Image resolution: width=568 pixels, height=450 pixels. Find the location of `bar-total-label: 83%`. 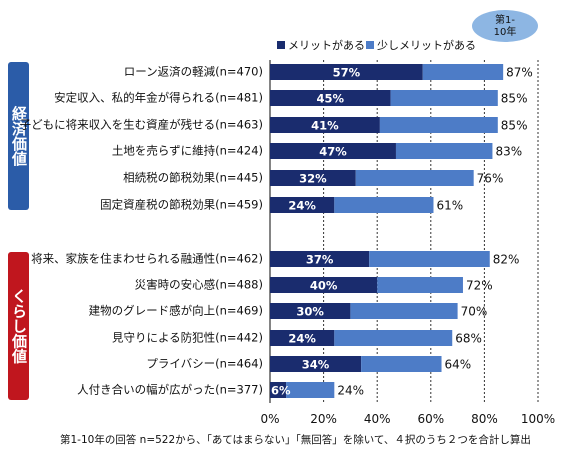

bar-total-label: 83% is located at coordinates (508, 152).